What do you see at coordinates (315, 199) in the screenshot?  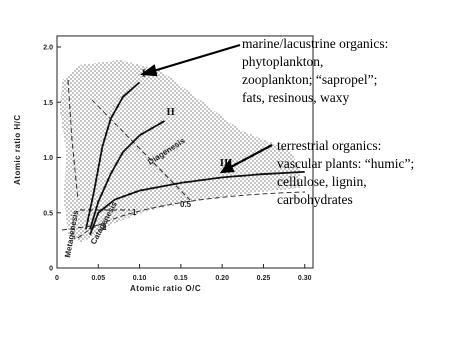 I see `note-line: carbohydrates` at bounding box center [315, 199].